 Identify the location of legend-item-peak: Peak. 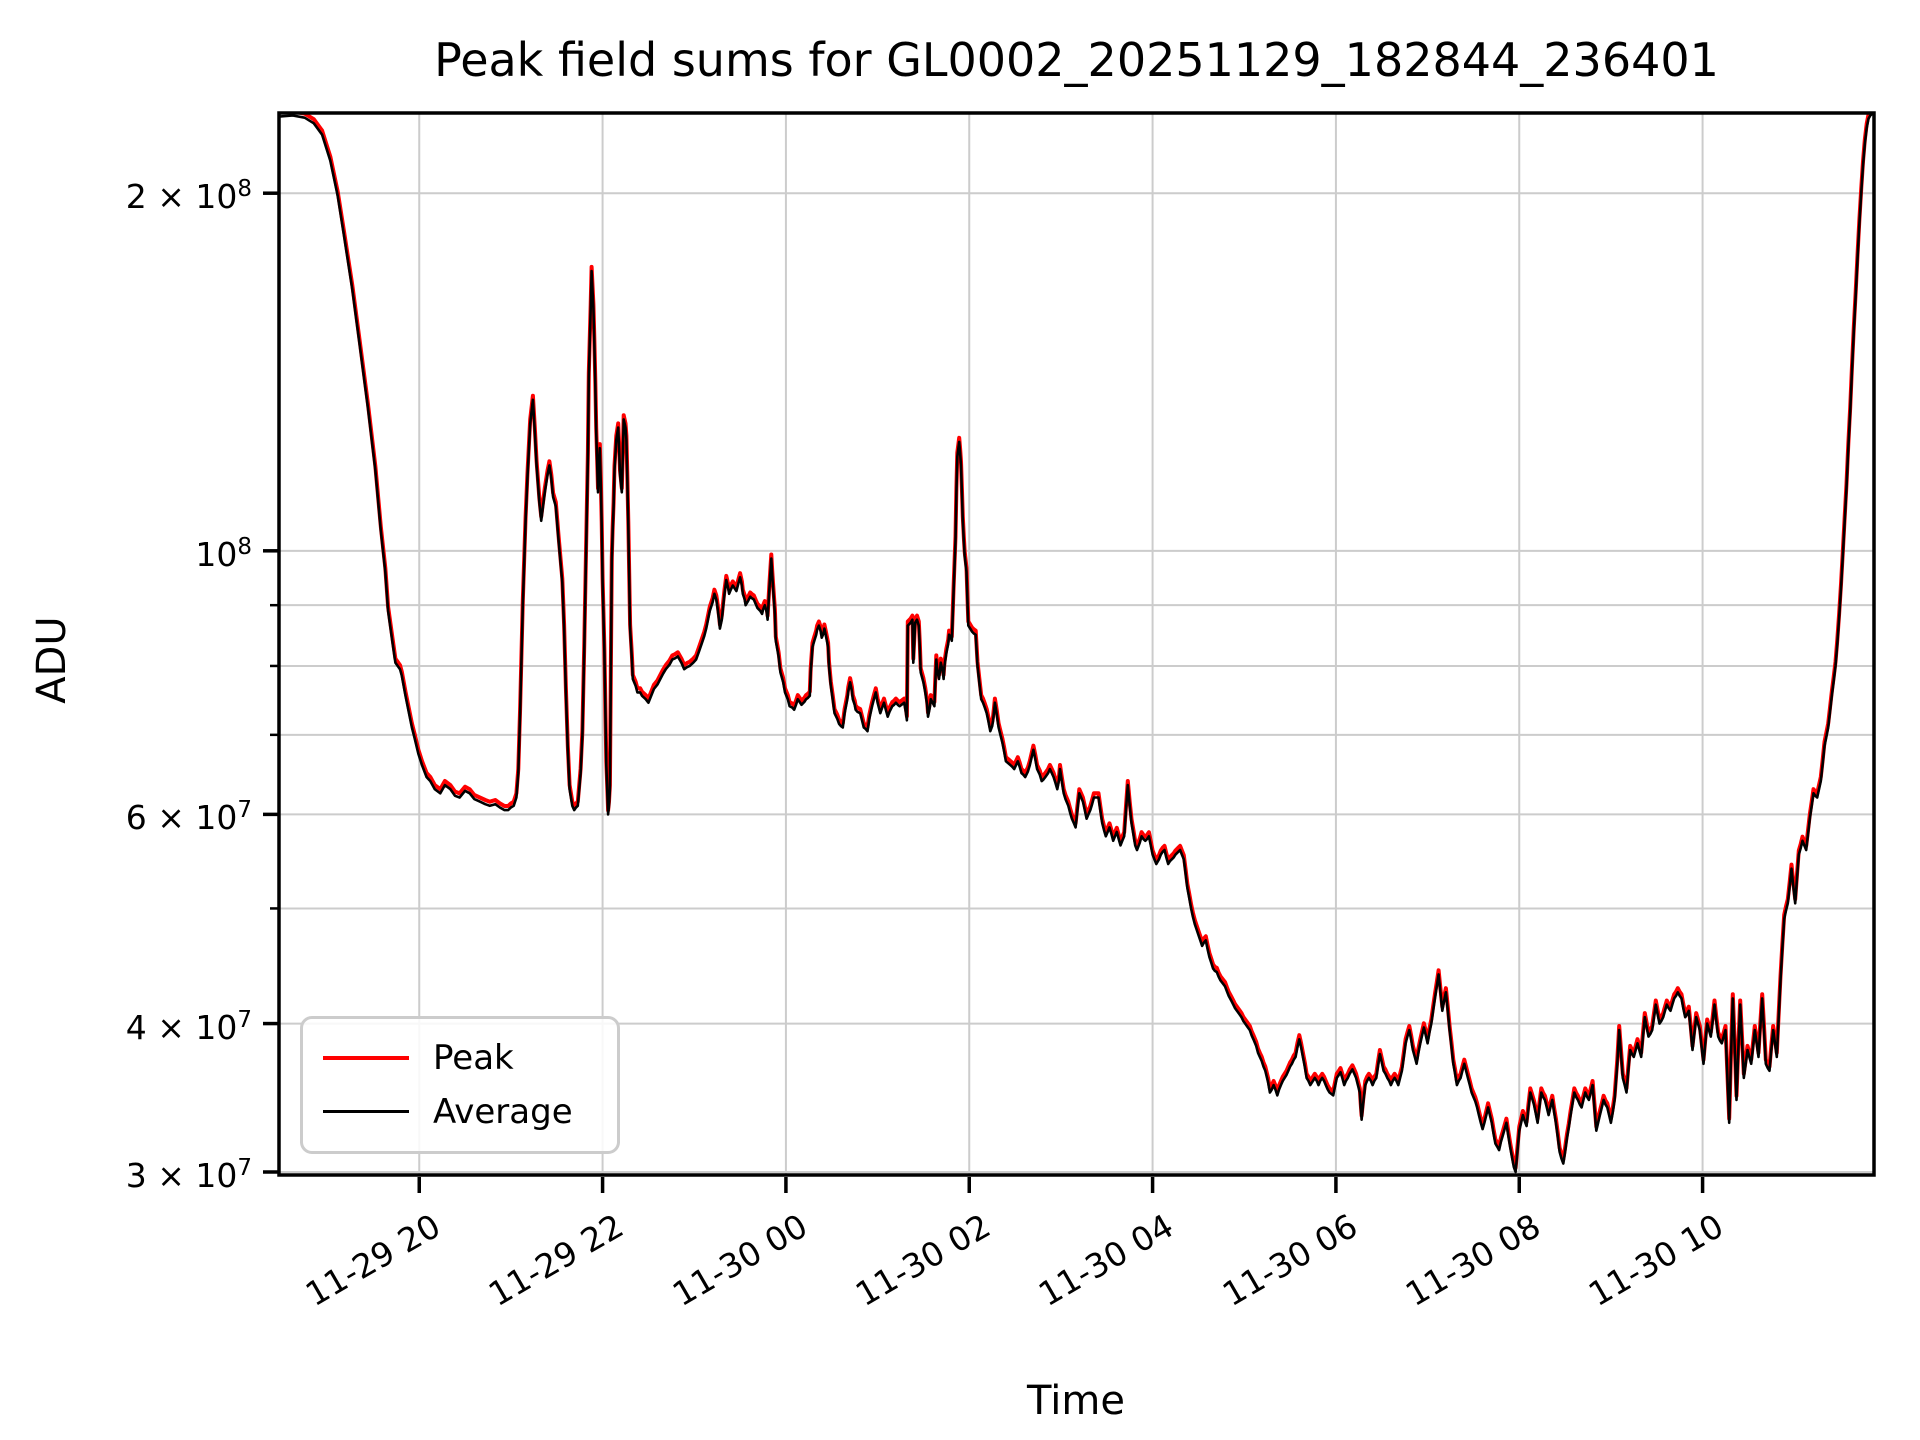
(460, 1058).